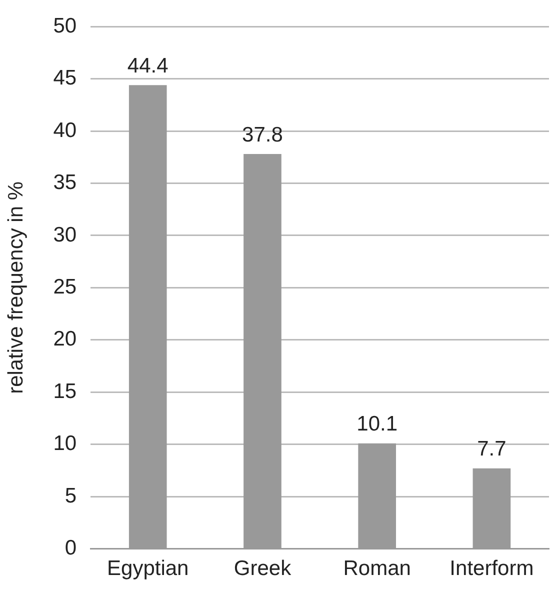 This screenshot has height=590, width=551. I want to click on x-tick-label: Interform, so click(492, 568).